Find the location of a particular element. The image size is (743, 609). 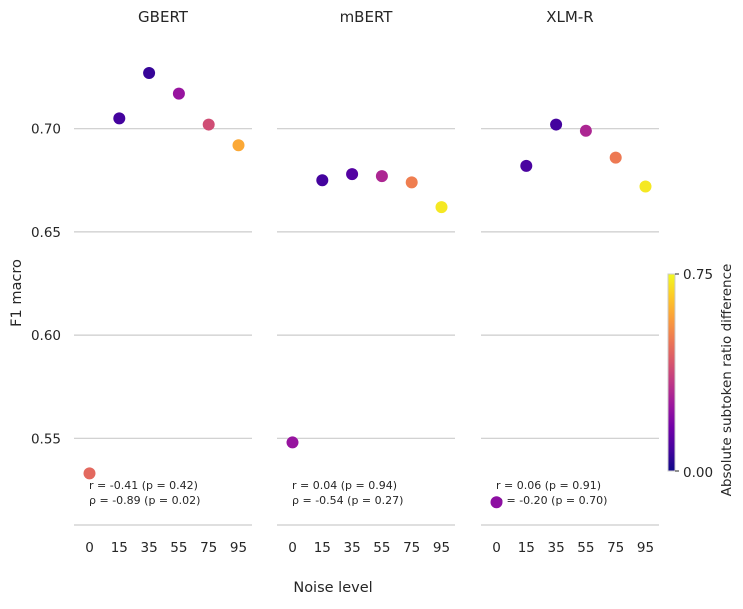

y-tick-label: 0.55 is located at coordinates (46, 439).